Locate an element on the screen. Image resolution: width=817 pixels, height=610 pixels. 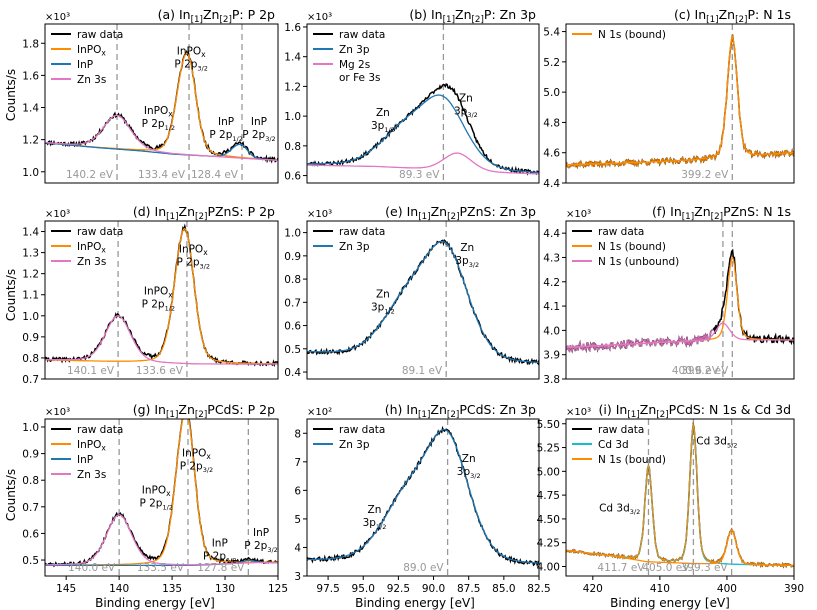
legend: raw data N 1s (bound) N 1s (unbound) is located at coordinates (625, 247).